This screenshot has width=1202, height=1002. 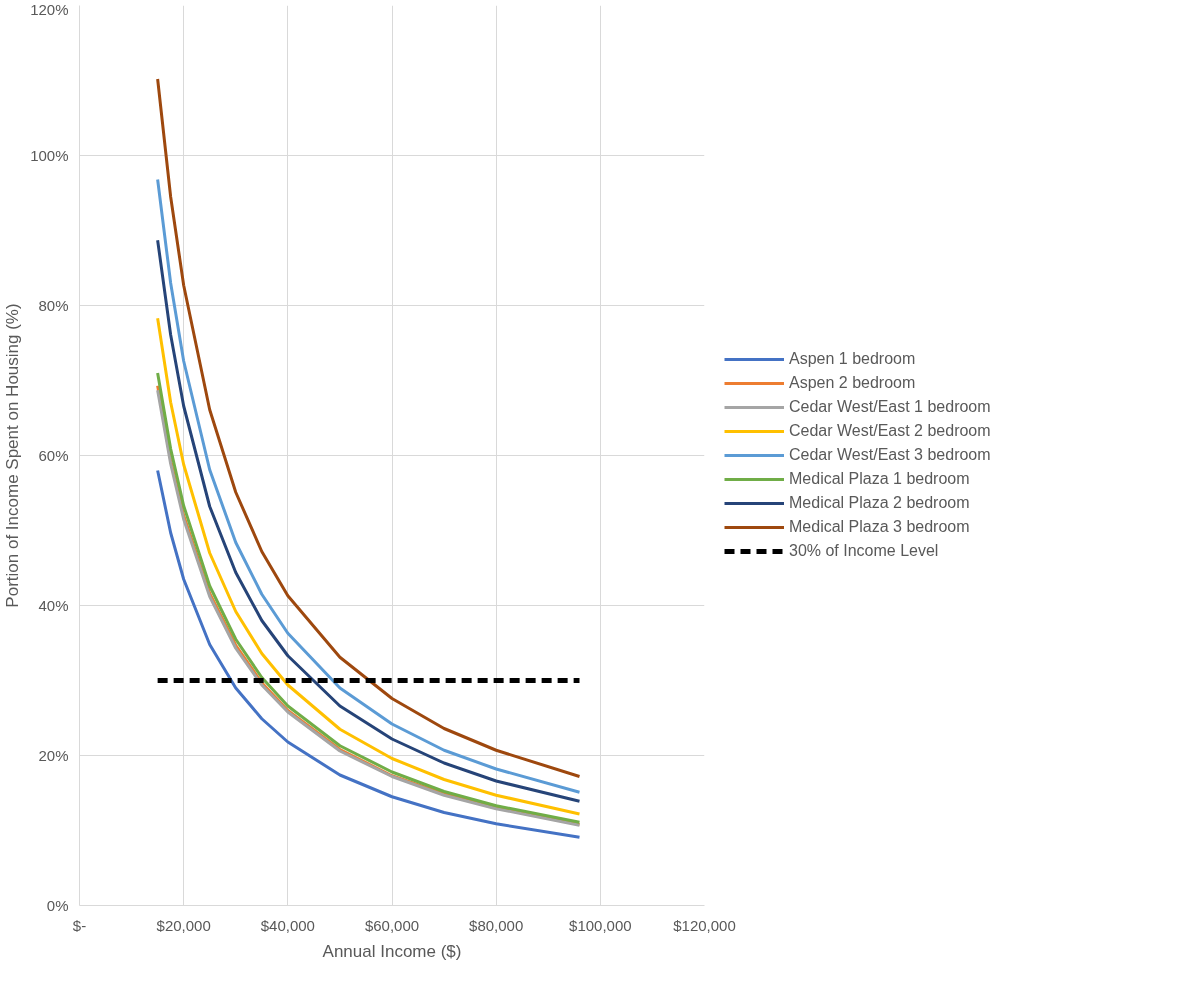 What do you see at coordinates (864, 551) in the screenshot?
I see `legend-label: 30% of Income Level` at bounding box center [864, 551].